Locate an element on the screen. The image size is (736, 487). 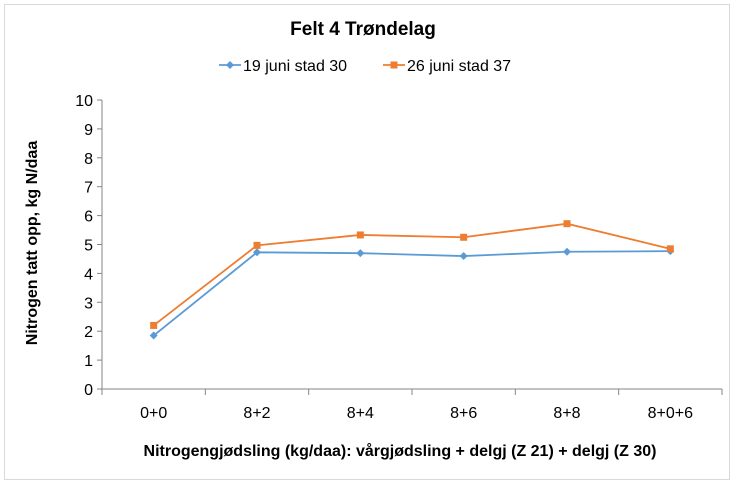
legend-label: 19 juni stad 30 is located at coordinates (295, 66).